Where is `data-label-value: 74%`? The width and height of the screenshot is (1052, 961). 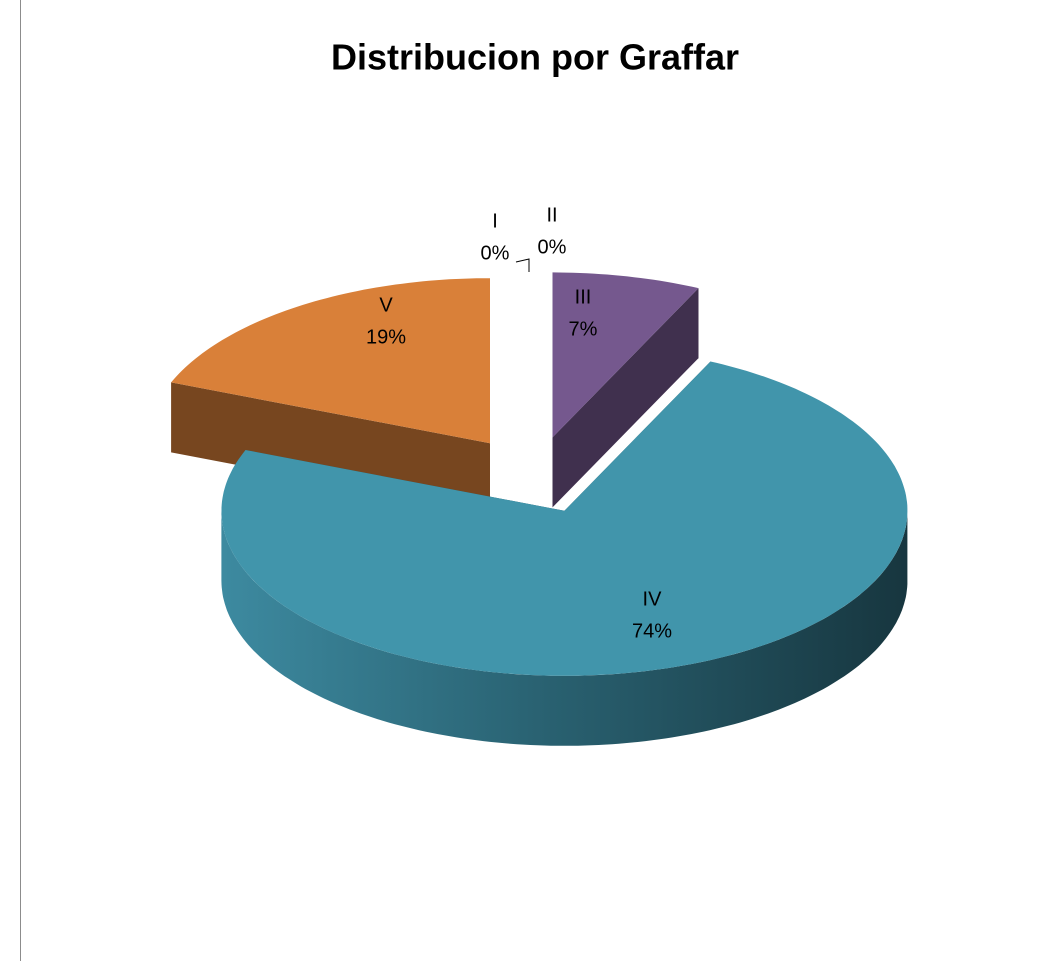
data-label-value: 74% is located at coordinates (652, 631).